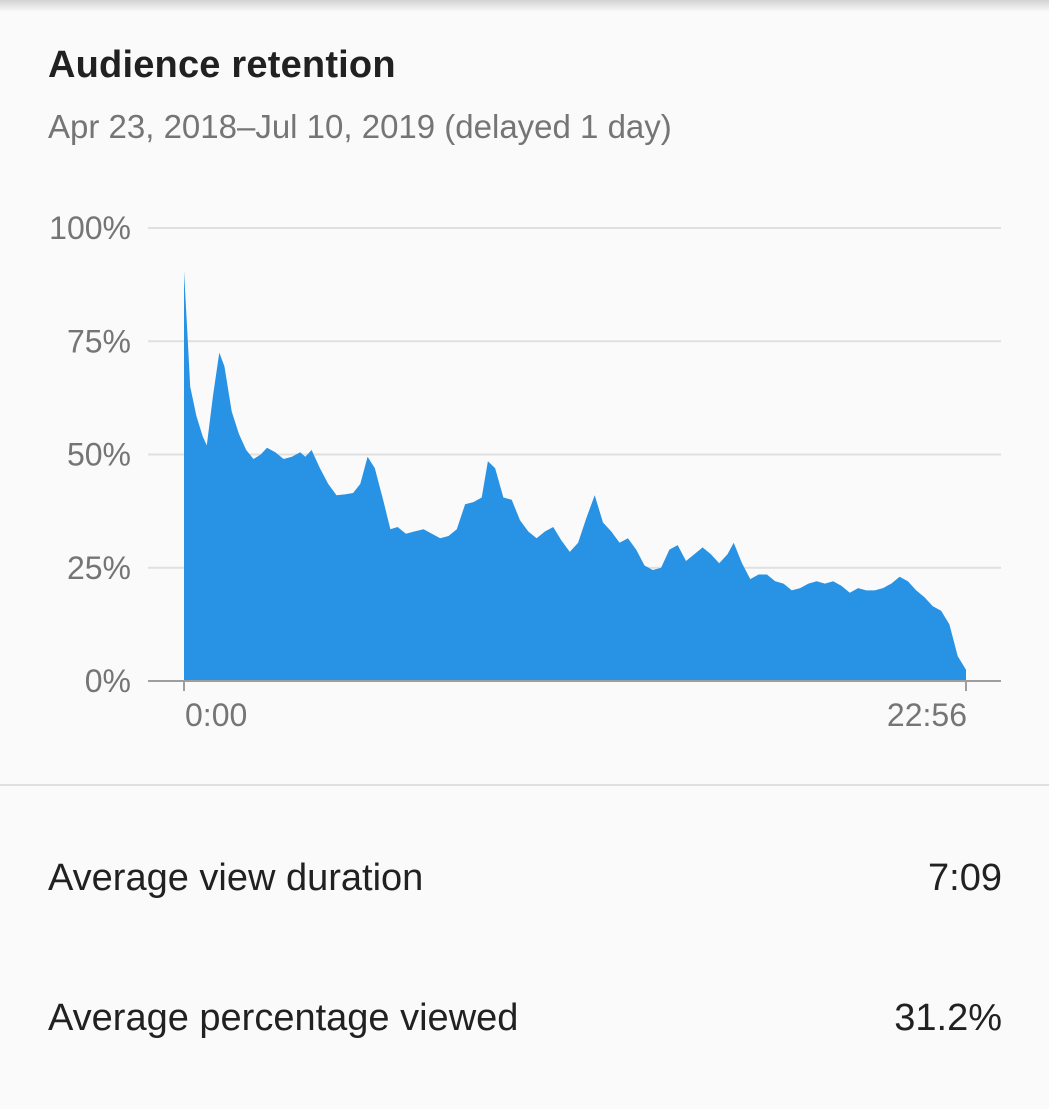 This screenshot has height=1109, width=1049. Describe the element at coordinates (216, 715) in the screenshot. I see `x-tick-label: 0:00` at that location.